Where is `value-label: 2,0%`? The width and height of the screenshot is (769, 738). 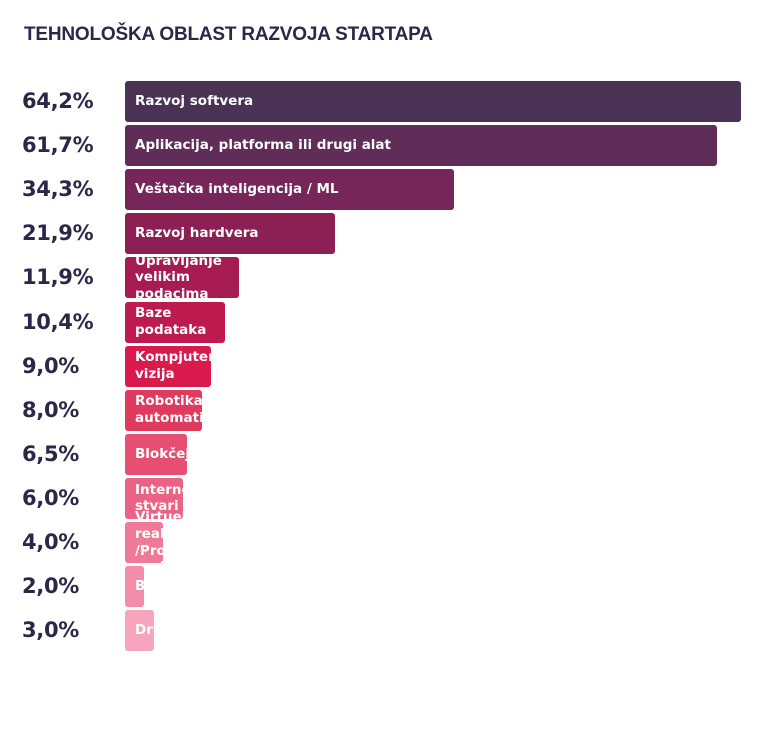
value-label: 2,0% is located at coordinates (51, 586).